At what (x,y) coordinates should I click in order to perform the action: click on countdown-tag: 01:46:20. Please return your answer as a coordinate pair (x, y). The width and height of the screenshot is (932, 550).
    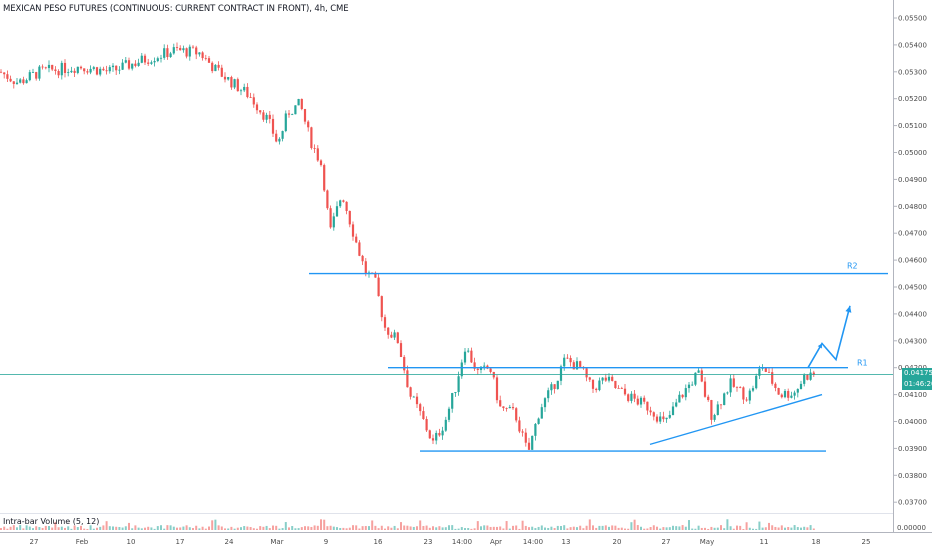
    Looking at the image, I should click on (917, 385).